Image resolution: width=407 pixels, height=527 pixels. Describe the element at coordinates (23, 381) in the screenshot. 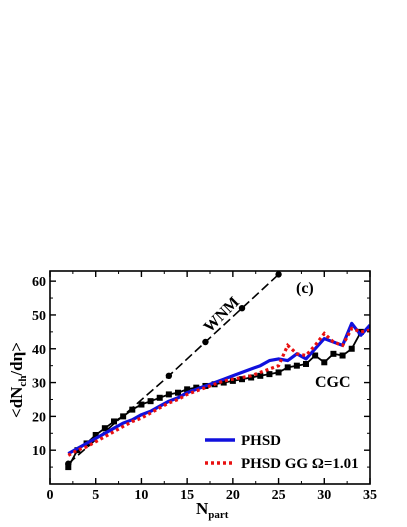

I see `y-axis-title-subscript: ch` at that location.